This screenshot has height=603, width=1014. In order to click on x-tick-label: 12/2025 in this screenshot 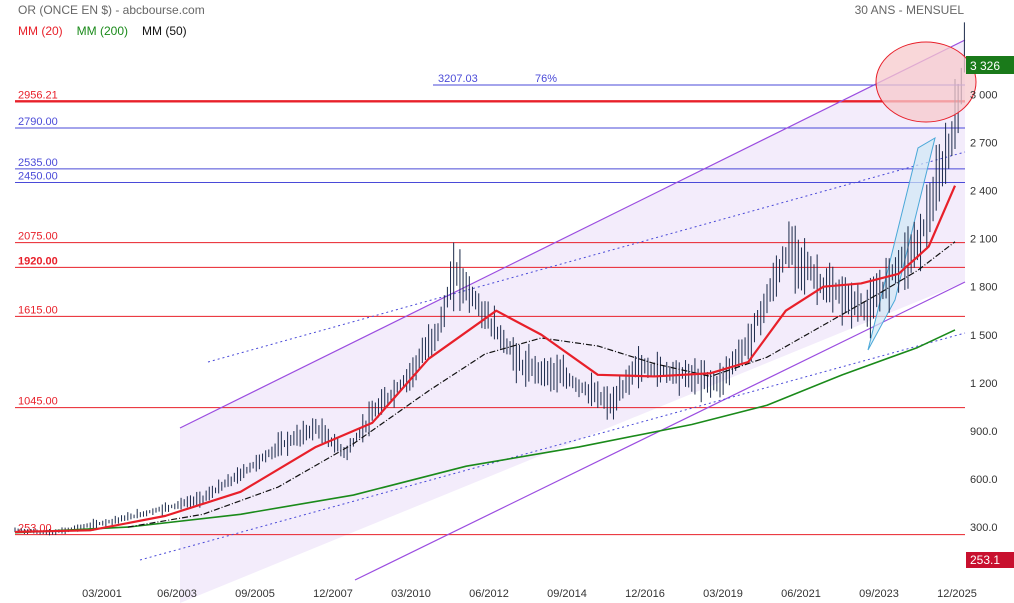, I will do `click(957, 594)`.